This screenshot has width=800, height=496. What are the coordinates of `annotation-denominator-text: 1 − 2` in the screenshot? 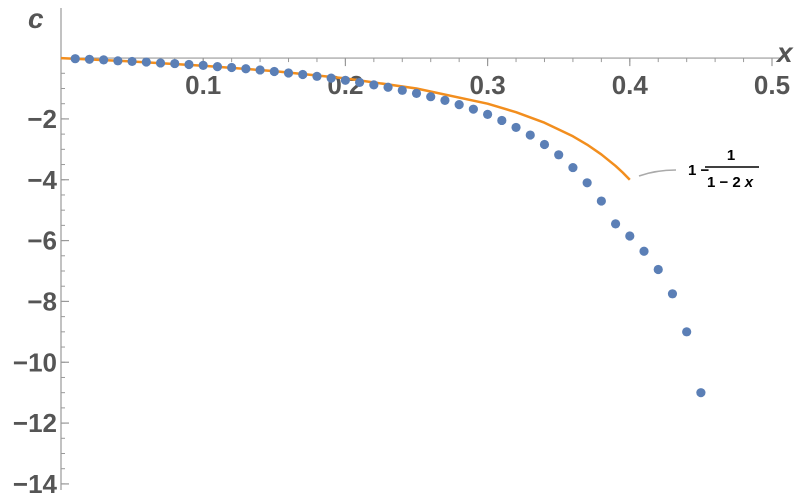 It's located at (724, 182).